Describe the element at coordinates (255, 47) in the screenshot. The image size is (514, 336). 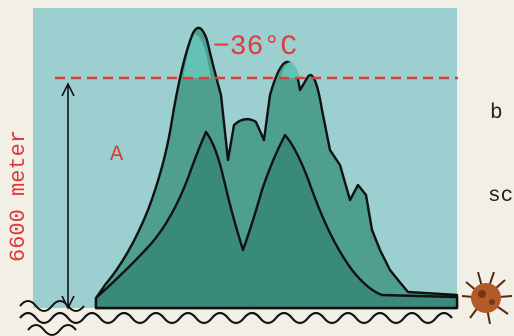
I see `temperature-label: −36°C` at that location.